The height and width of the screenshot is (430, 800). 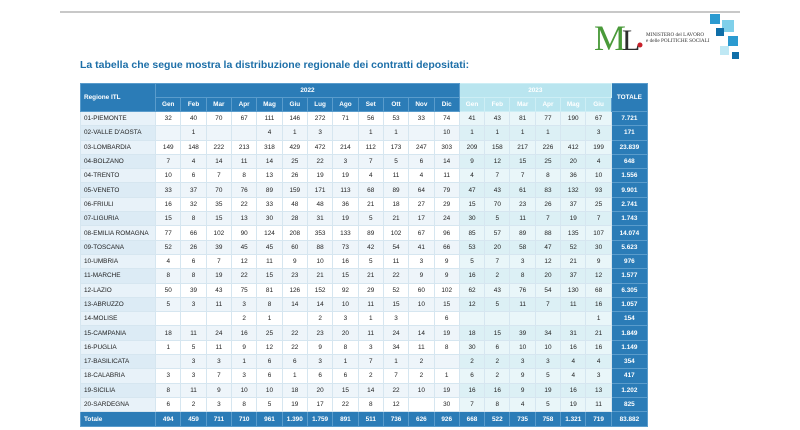 I want to click on value-cell: 190, so click(x=573, y=118).